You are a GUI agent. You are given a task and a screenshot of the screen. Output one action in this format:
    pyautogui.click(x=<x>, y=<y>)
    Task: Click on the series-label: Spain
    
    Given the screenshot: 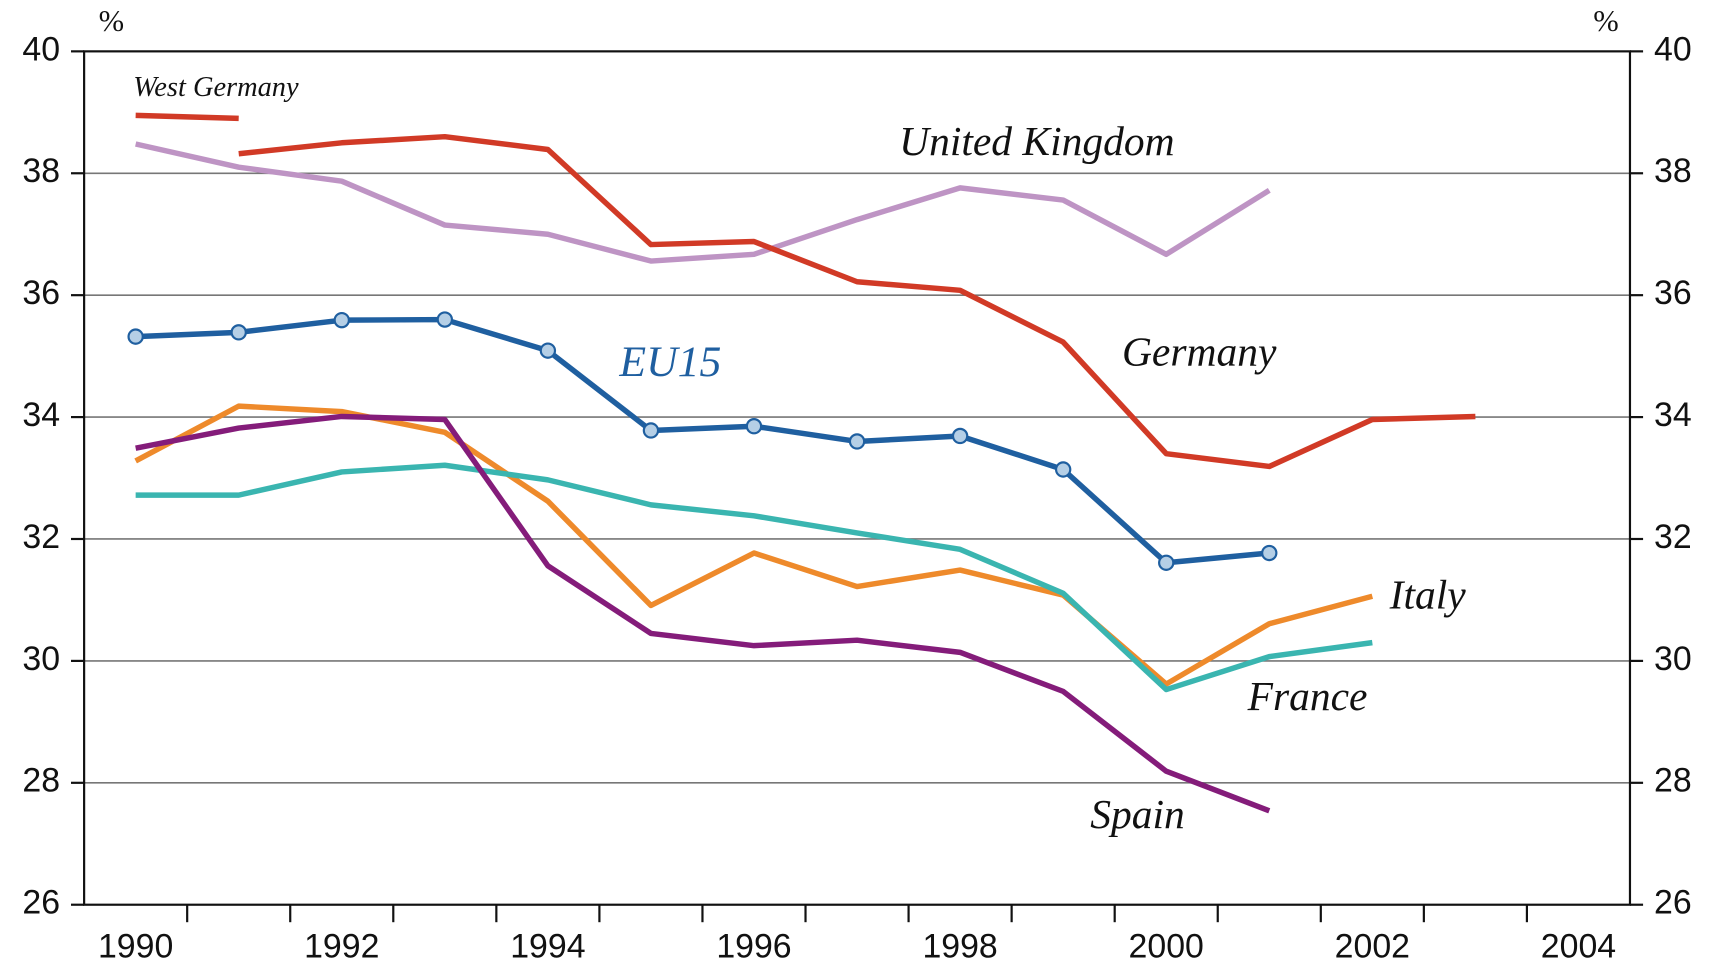 What is the action you would take?
    pyautogui.click(x=1137, y=814)
    